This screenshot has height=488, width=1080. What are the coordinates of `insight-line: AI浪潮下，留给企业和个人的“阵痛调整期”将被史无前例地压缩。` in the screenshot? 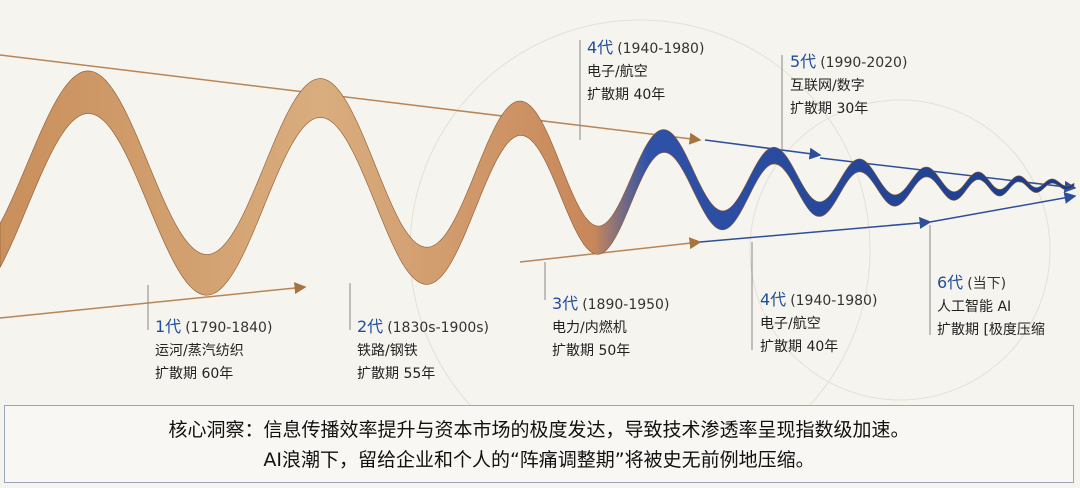 It's located at (539, 460).